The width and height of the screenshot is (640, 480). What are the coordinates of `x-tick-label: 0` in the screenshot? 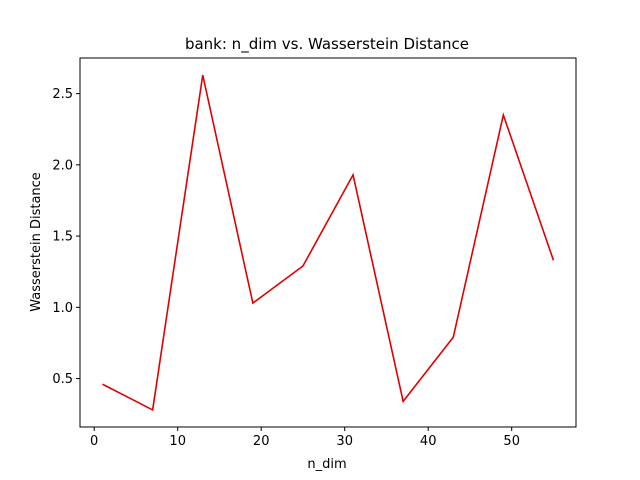 It's located at (94, 441).